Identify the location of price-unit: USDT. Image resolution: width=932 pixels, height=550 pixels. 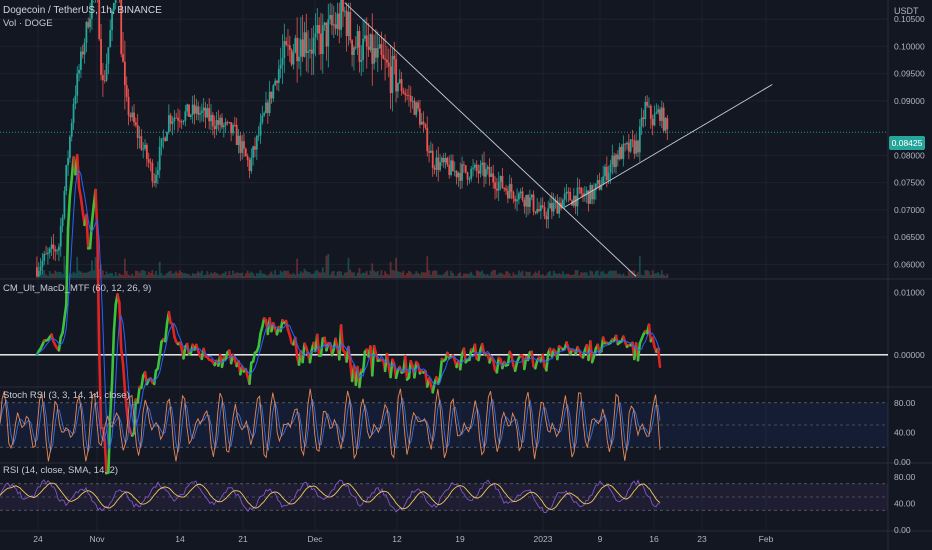
(906, 11).